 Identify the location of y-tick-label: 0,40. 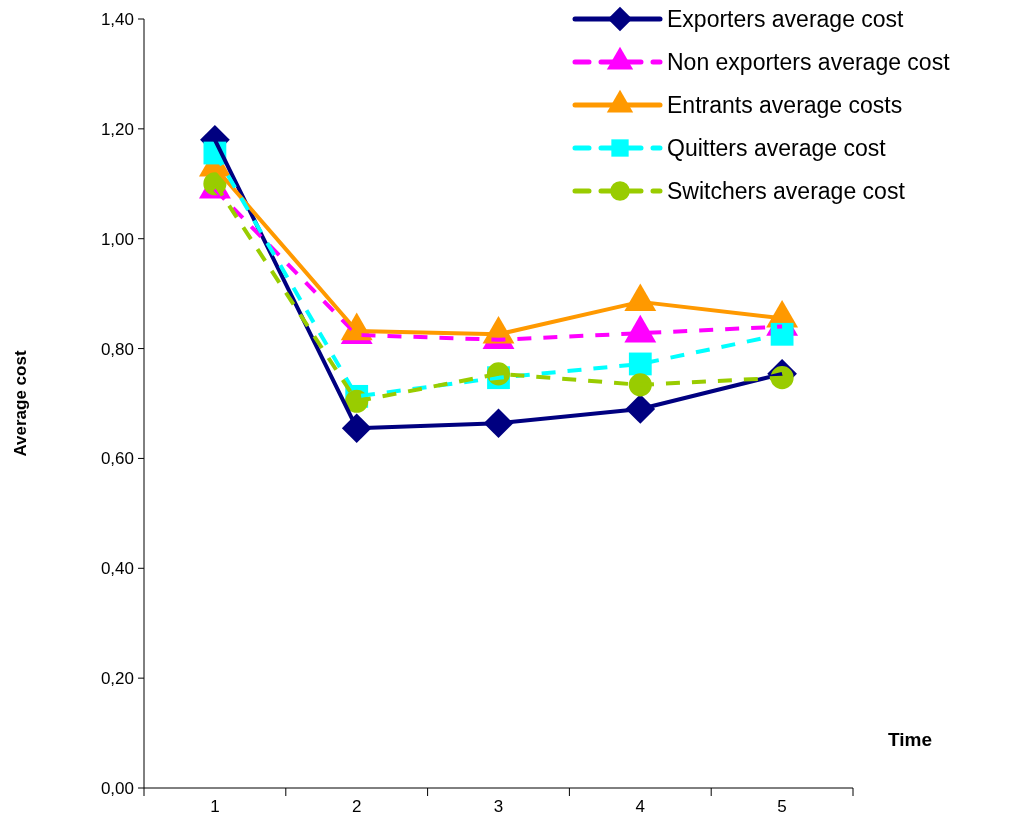
(117, 569).